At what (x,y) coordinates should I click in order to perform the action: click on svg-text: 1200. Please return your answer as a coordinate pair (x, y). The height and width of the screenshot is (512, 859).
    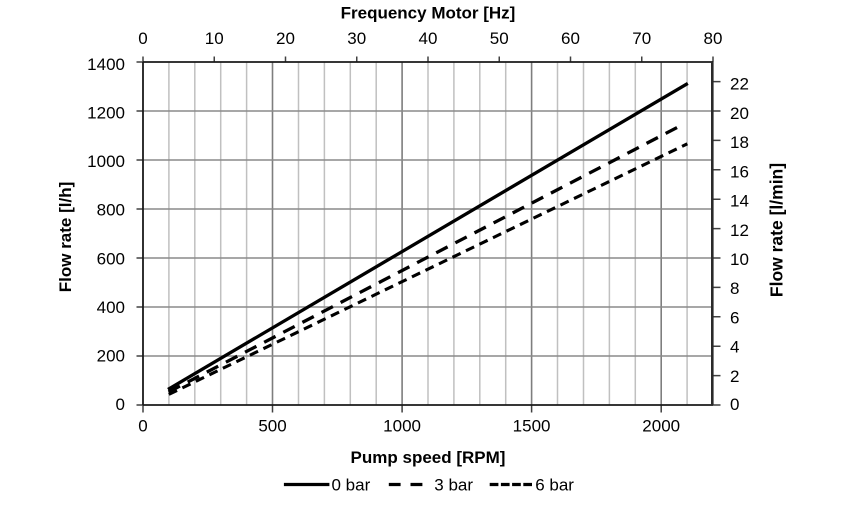
    Looking at the image, I should click on (106, 113).